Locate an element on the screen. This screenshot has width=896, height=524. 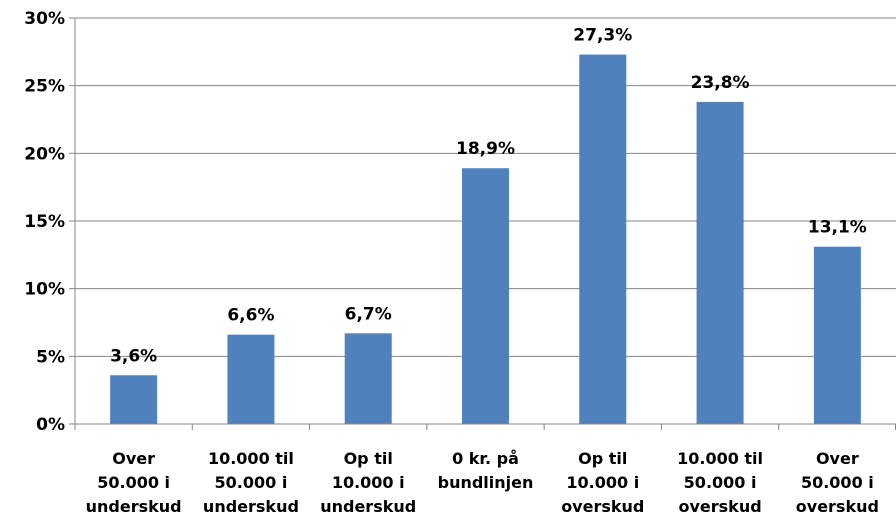
y-tick-label: 5% is located at coordinates (50, 357).